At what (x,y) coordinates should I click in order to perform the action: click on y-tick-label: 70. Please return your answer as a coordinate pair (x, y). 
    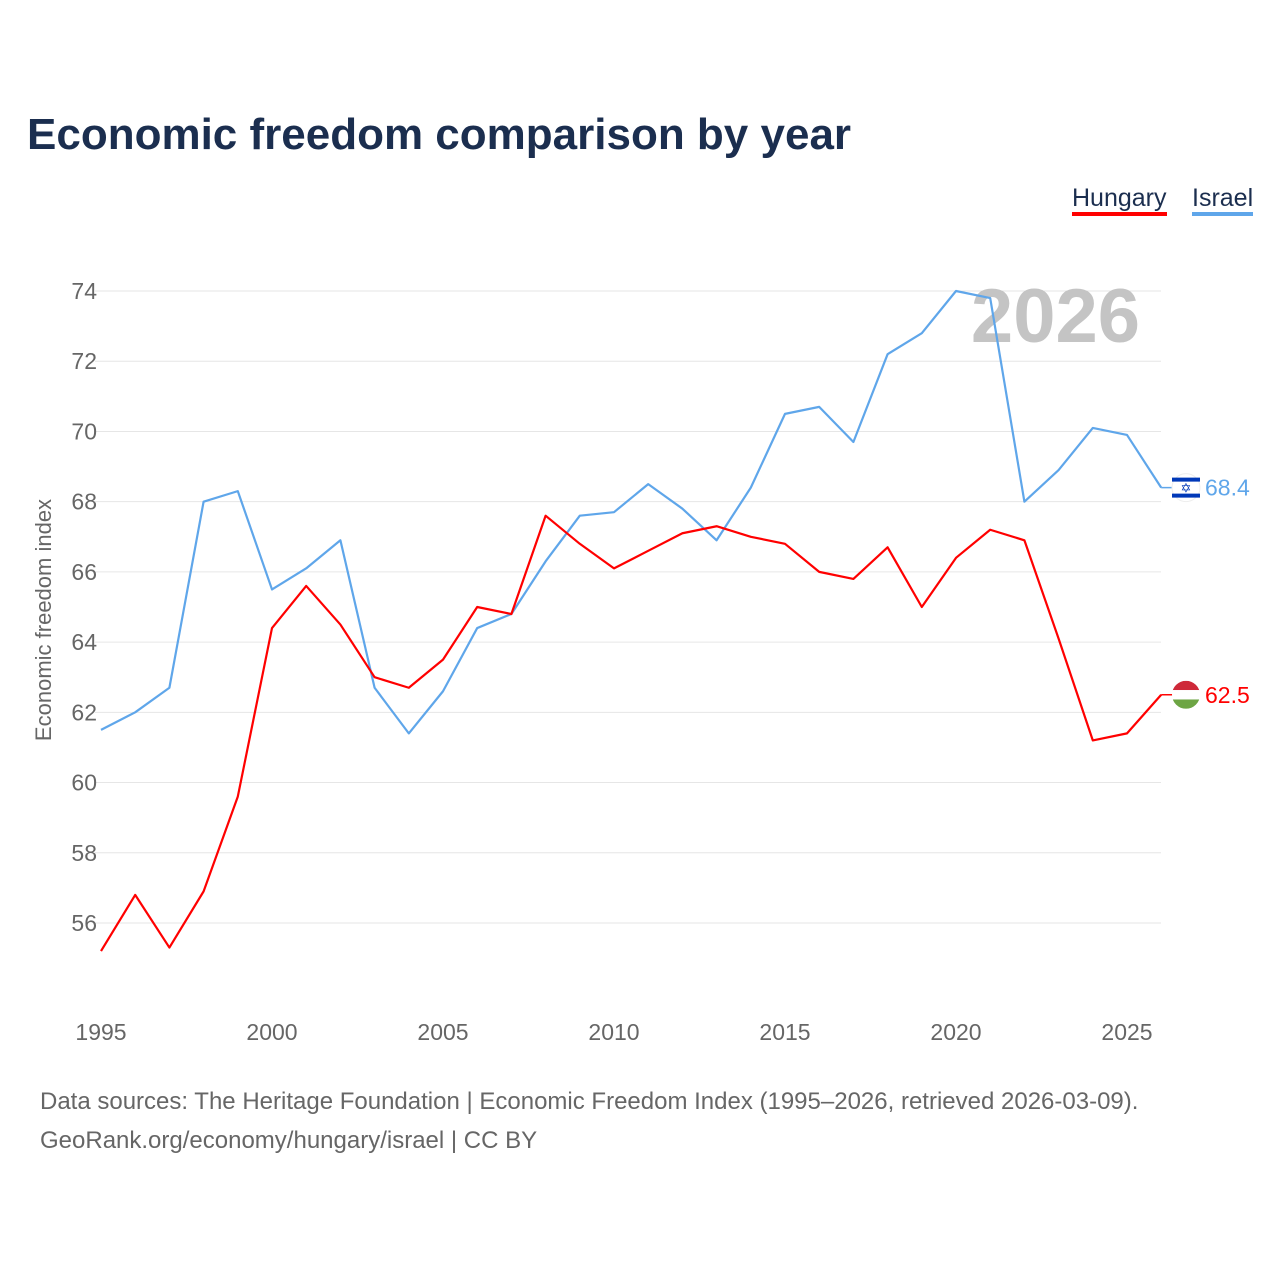
    Looking at the image, I should click on (84, 431).